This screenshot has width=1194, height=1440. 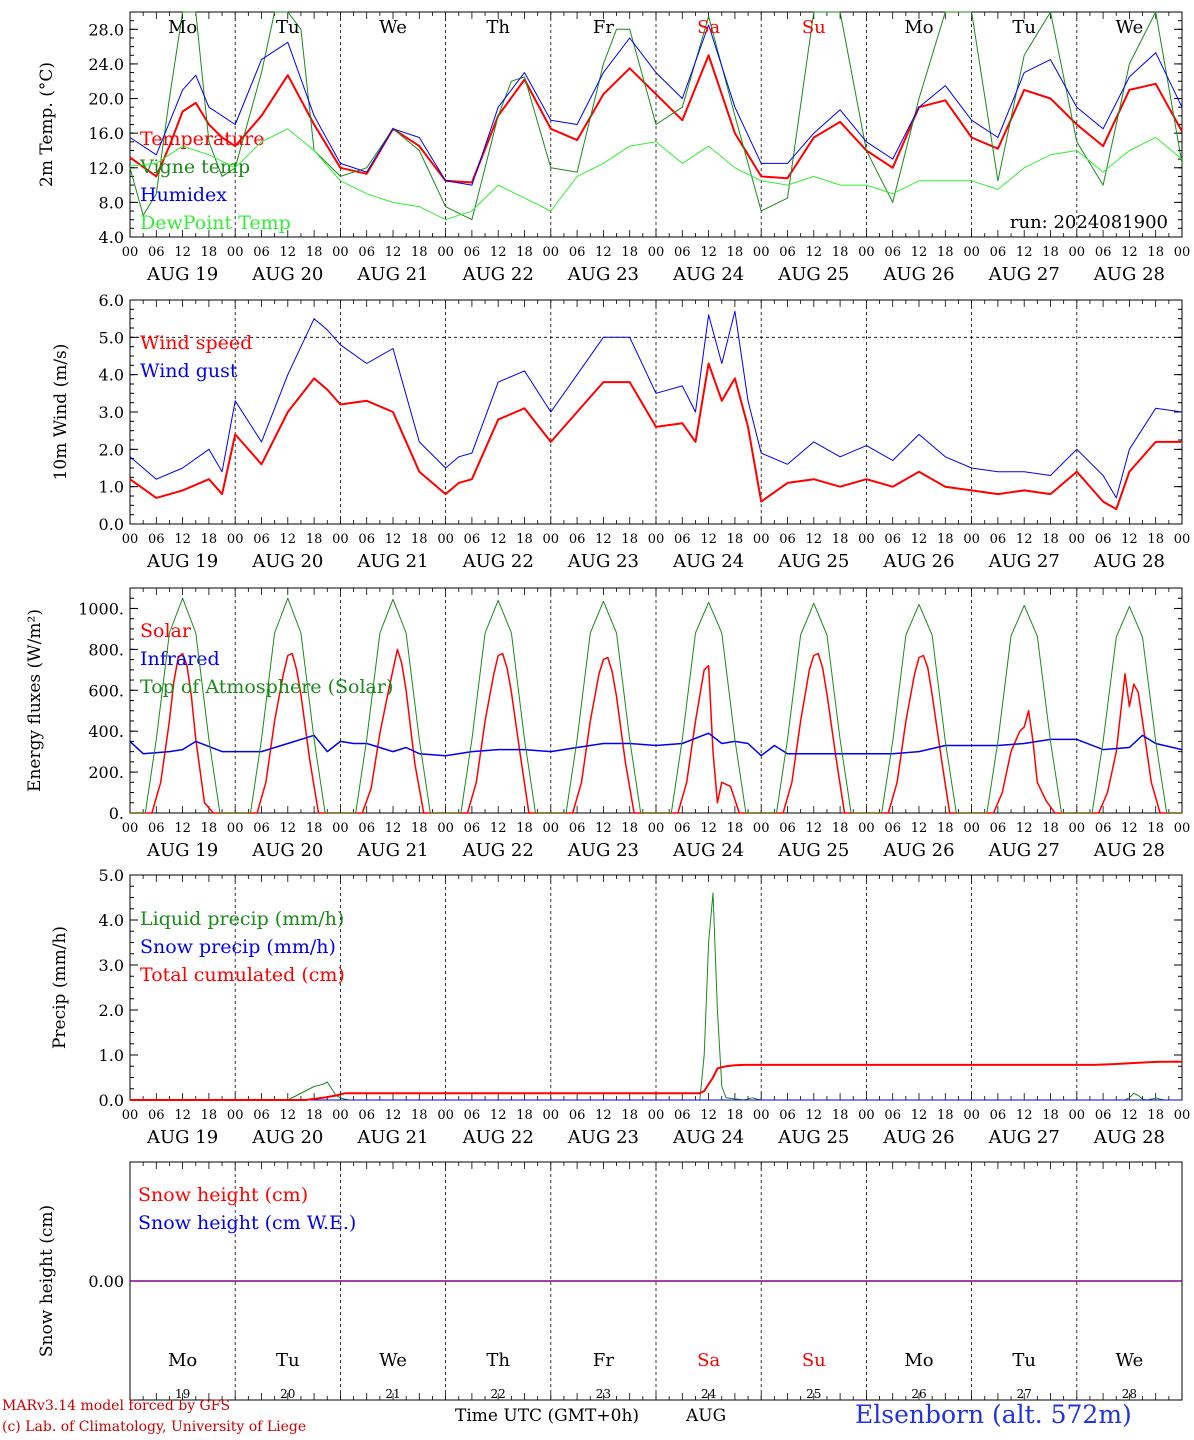 I want to click on snow-panel-weekday: Tu, so click(x=1024, y=1360).